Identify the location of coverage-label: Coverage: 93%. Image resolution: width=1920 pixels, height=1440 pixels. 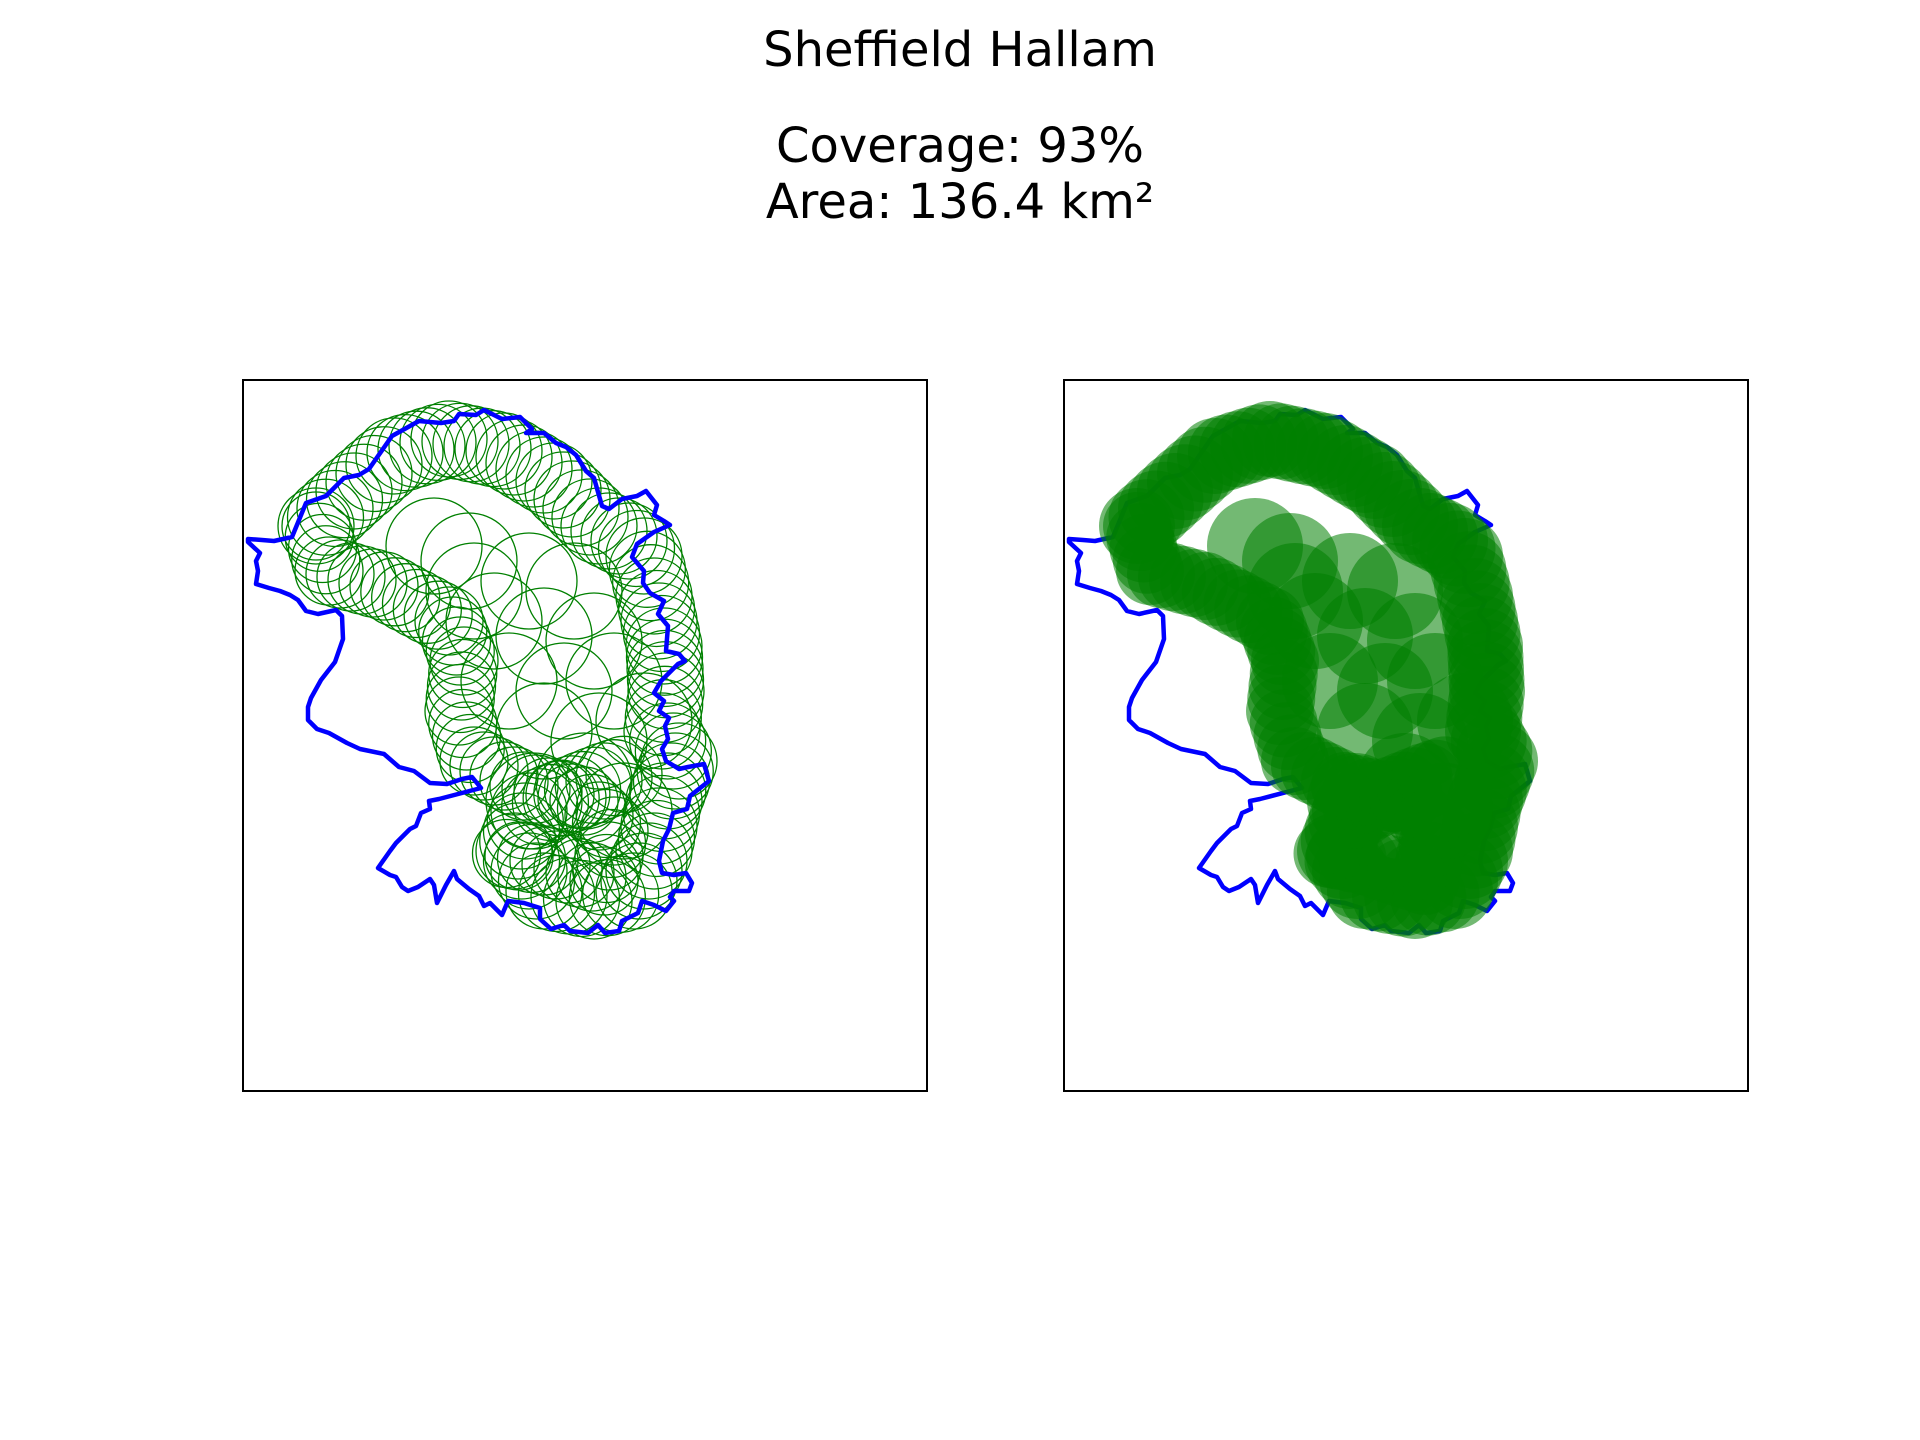
(960, 146).